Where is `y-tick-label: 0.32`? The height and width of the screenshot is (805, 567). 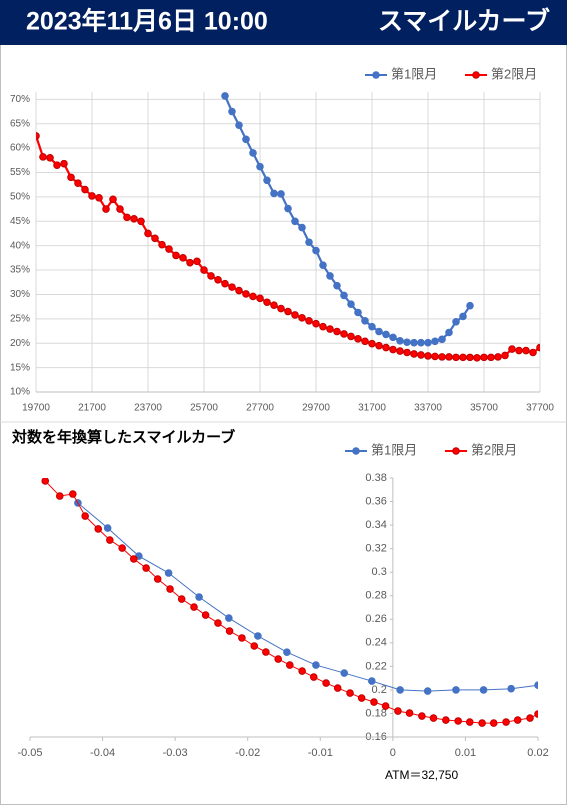 y-tick-label: 0.32 is located at coordinates (375, 549).